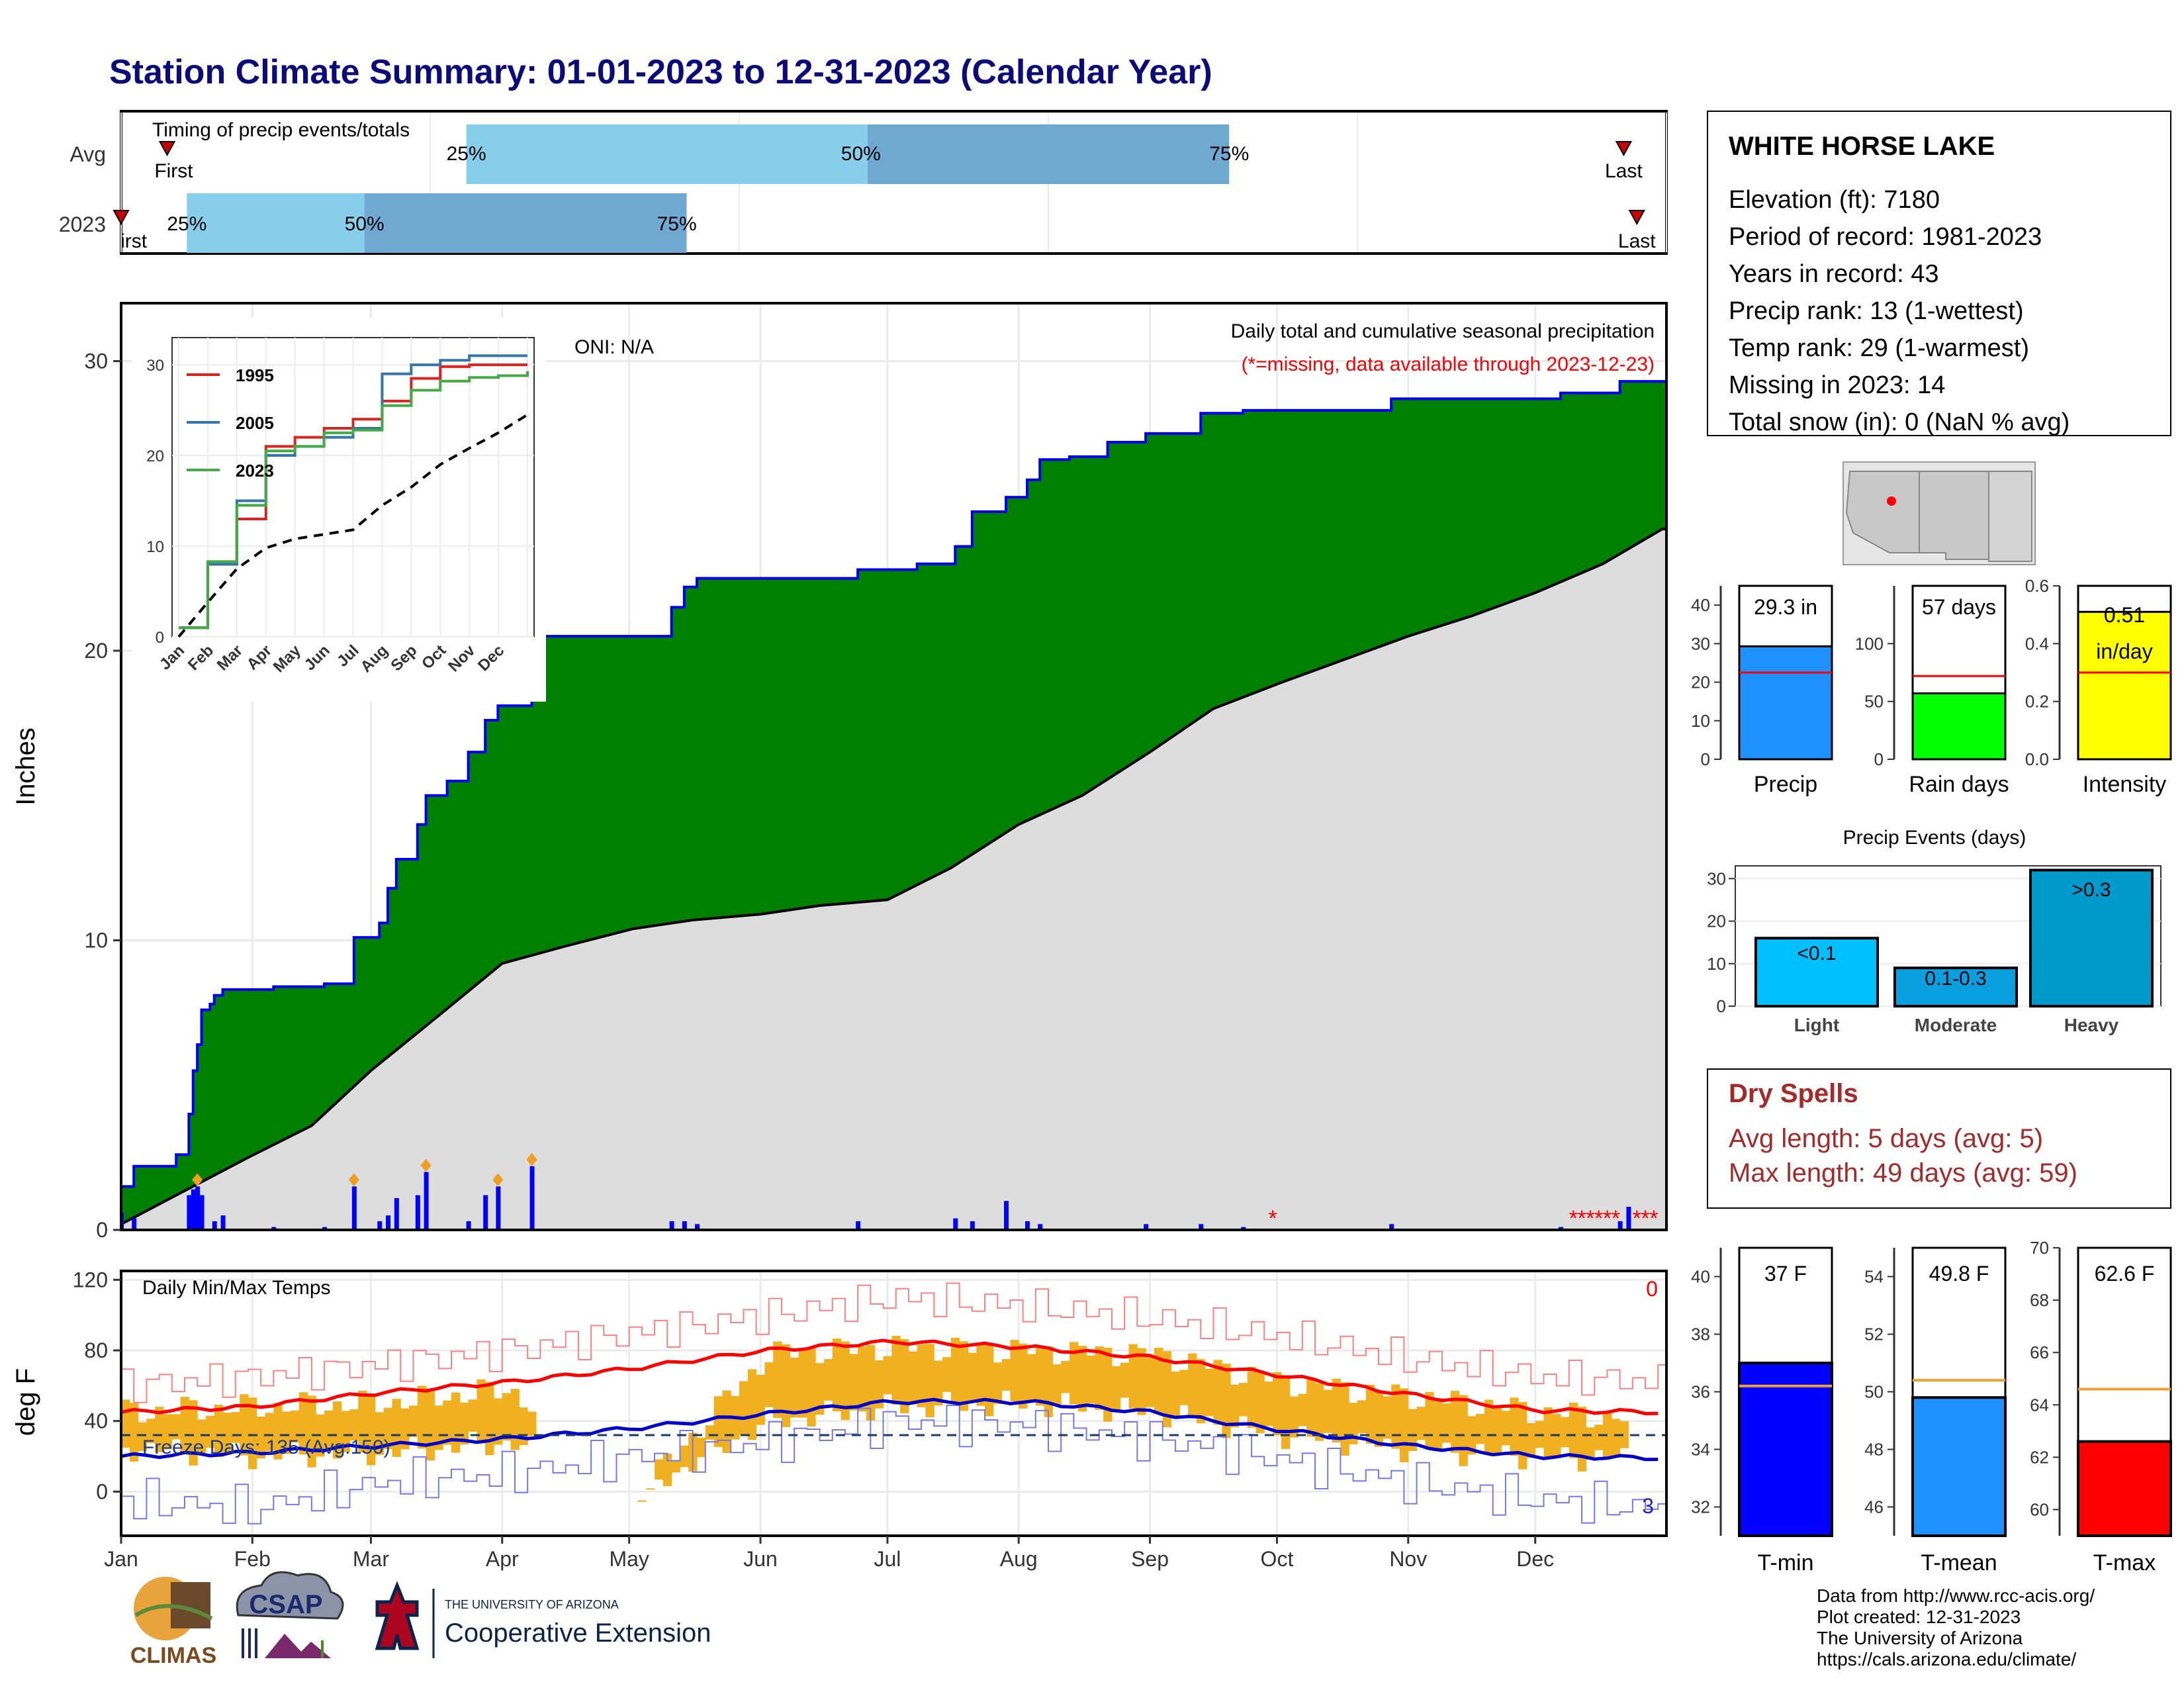  What do you see at coordinates (614, 347) in the screenshot?
I see `oni-label: ONI: N/A` at bounding box center [614, 347].